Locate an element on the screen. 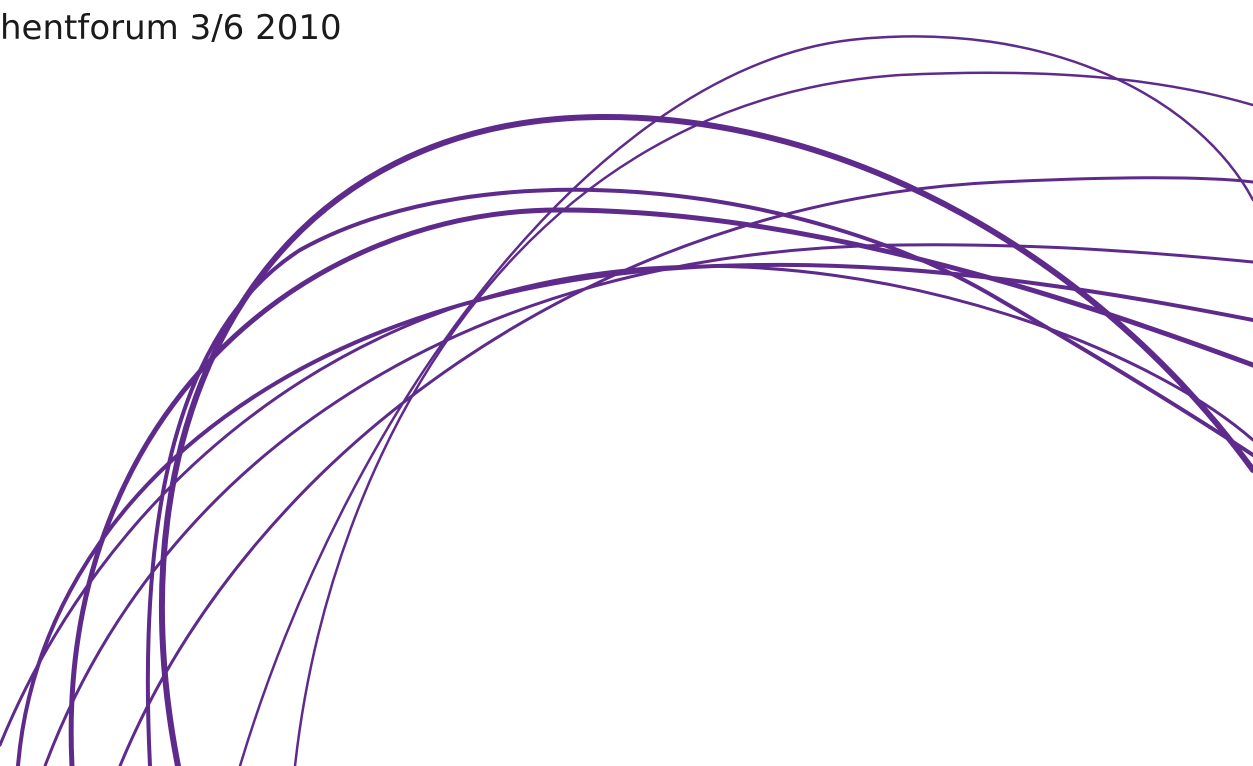 The height and width of the screenshot is (766, 1253). slide-title: hentforum 3/6 2010 is located at coordinates (171, 28).